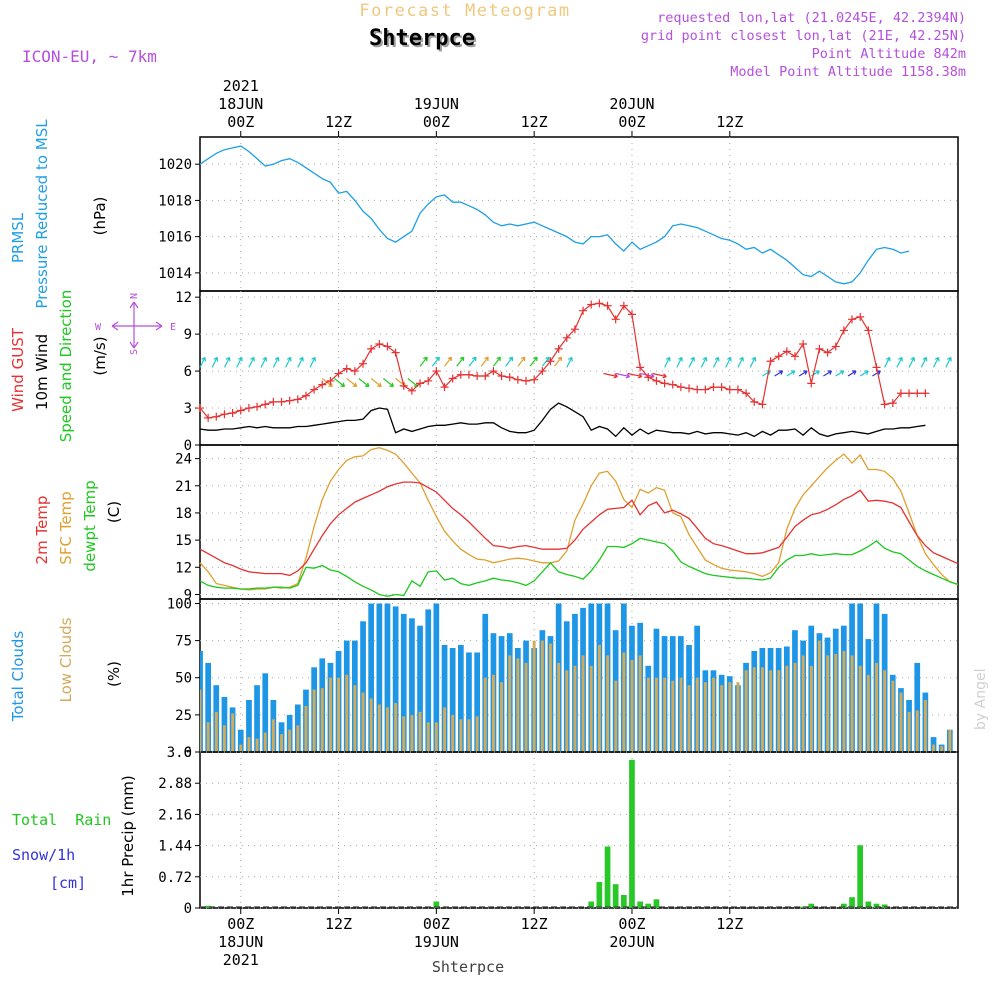 The image size is (1000, 1000). Describe the element at coordinates (188, 335) in the screenshot. I see `wind-ytick-label: 9` at that location.